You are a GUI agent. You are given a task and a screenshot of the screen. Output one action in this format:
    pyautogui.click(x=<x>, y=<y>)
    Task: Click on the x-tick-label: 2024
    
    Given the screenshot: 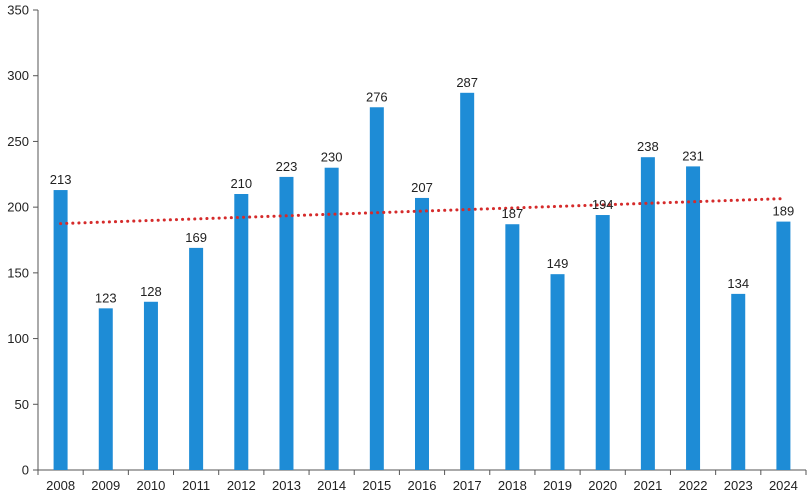 What is the action you would take?
    pyautogui.click(x=783, y=485)
    